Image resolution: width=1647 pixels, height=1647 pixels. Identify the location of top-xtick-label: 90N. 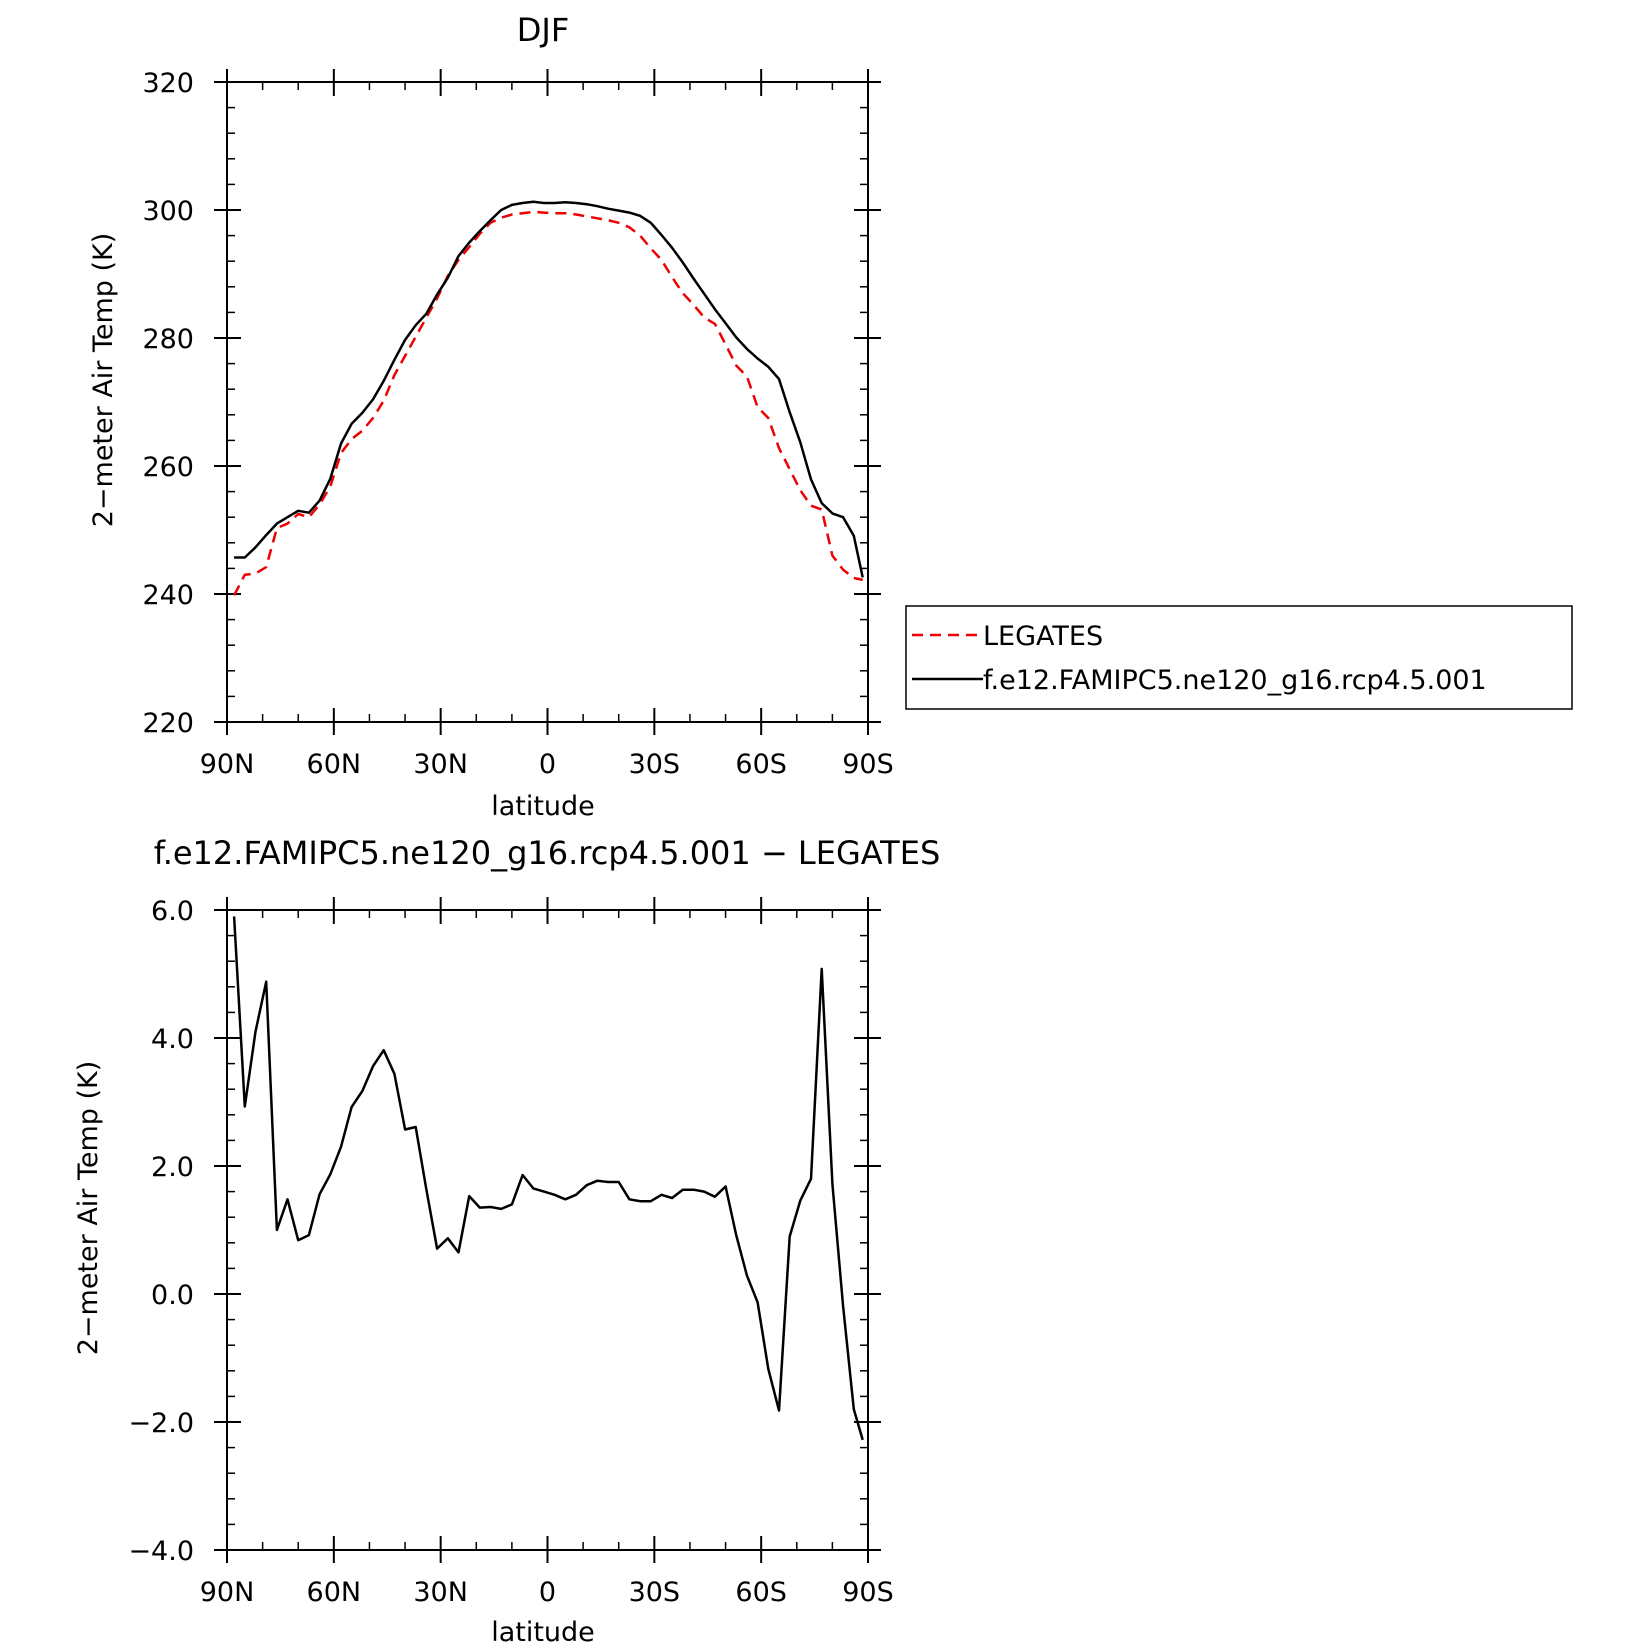
(227, 764).